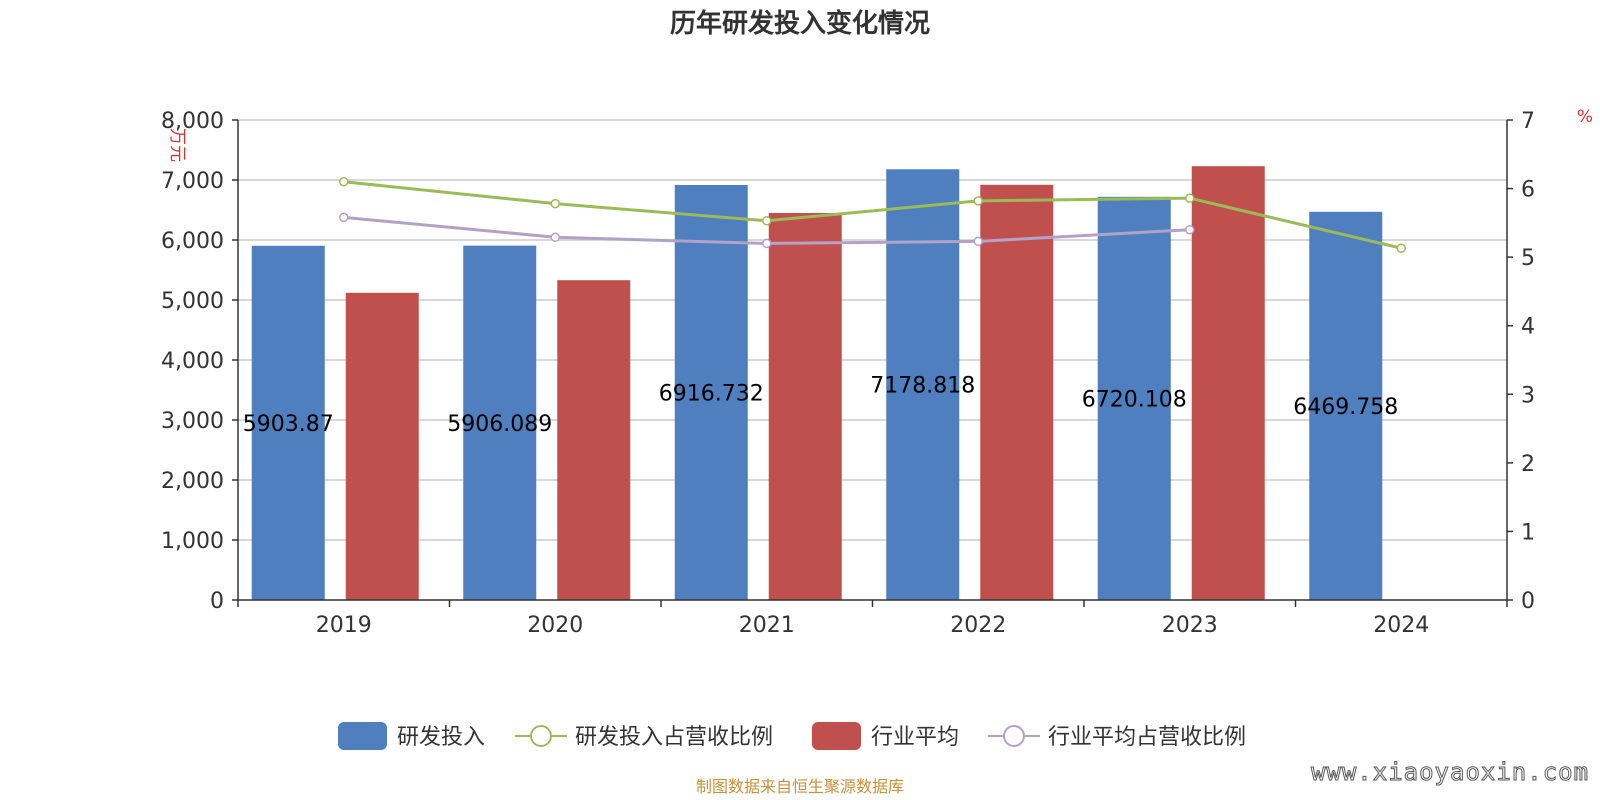  I want to click on data-label: 6720.108, so click(1134, 399).